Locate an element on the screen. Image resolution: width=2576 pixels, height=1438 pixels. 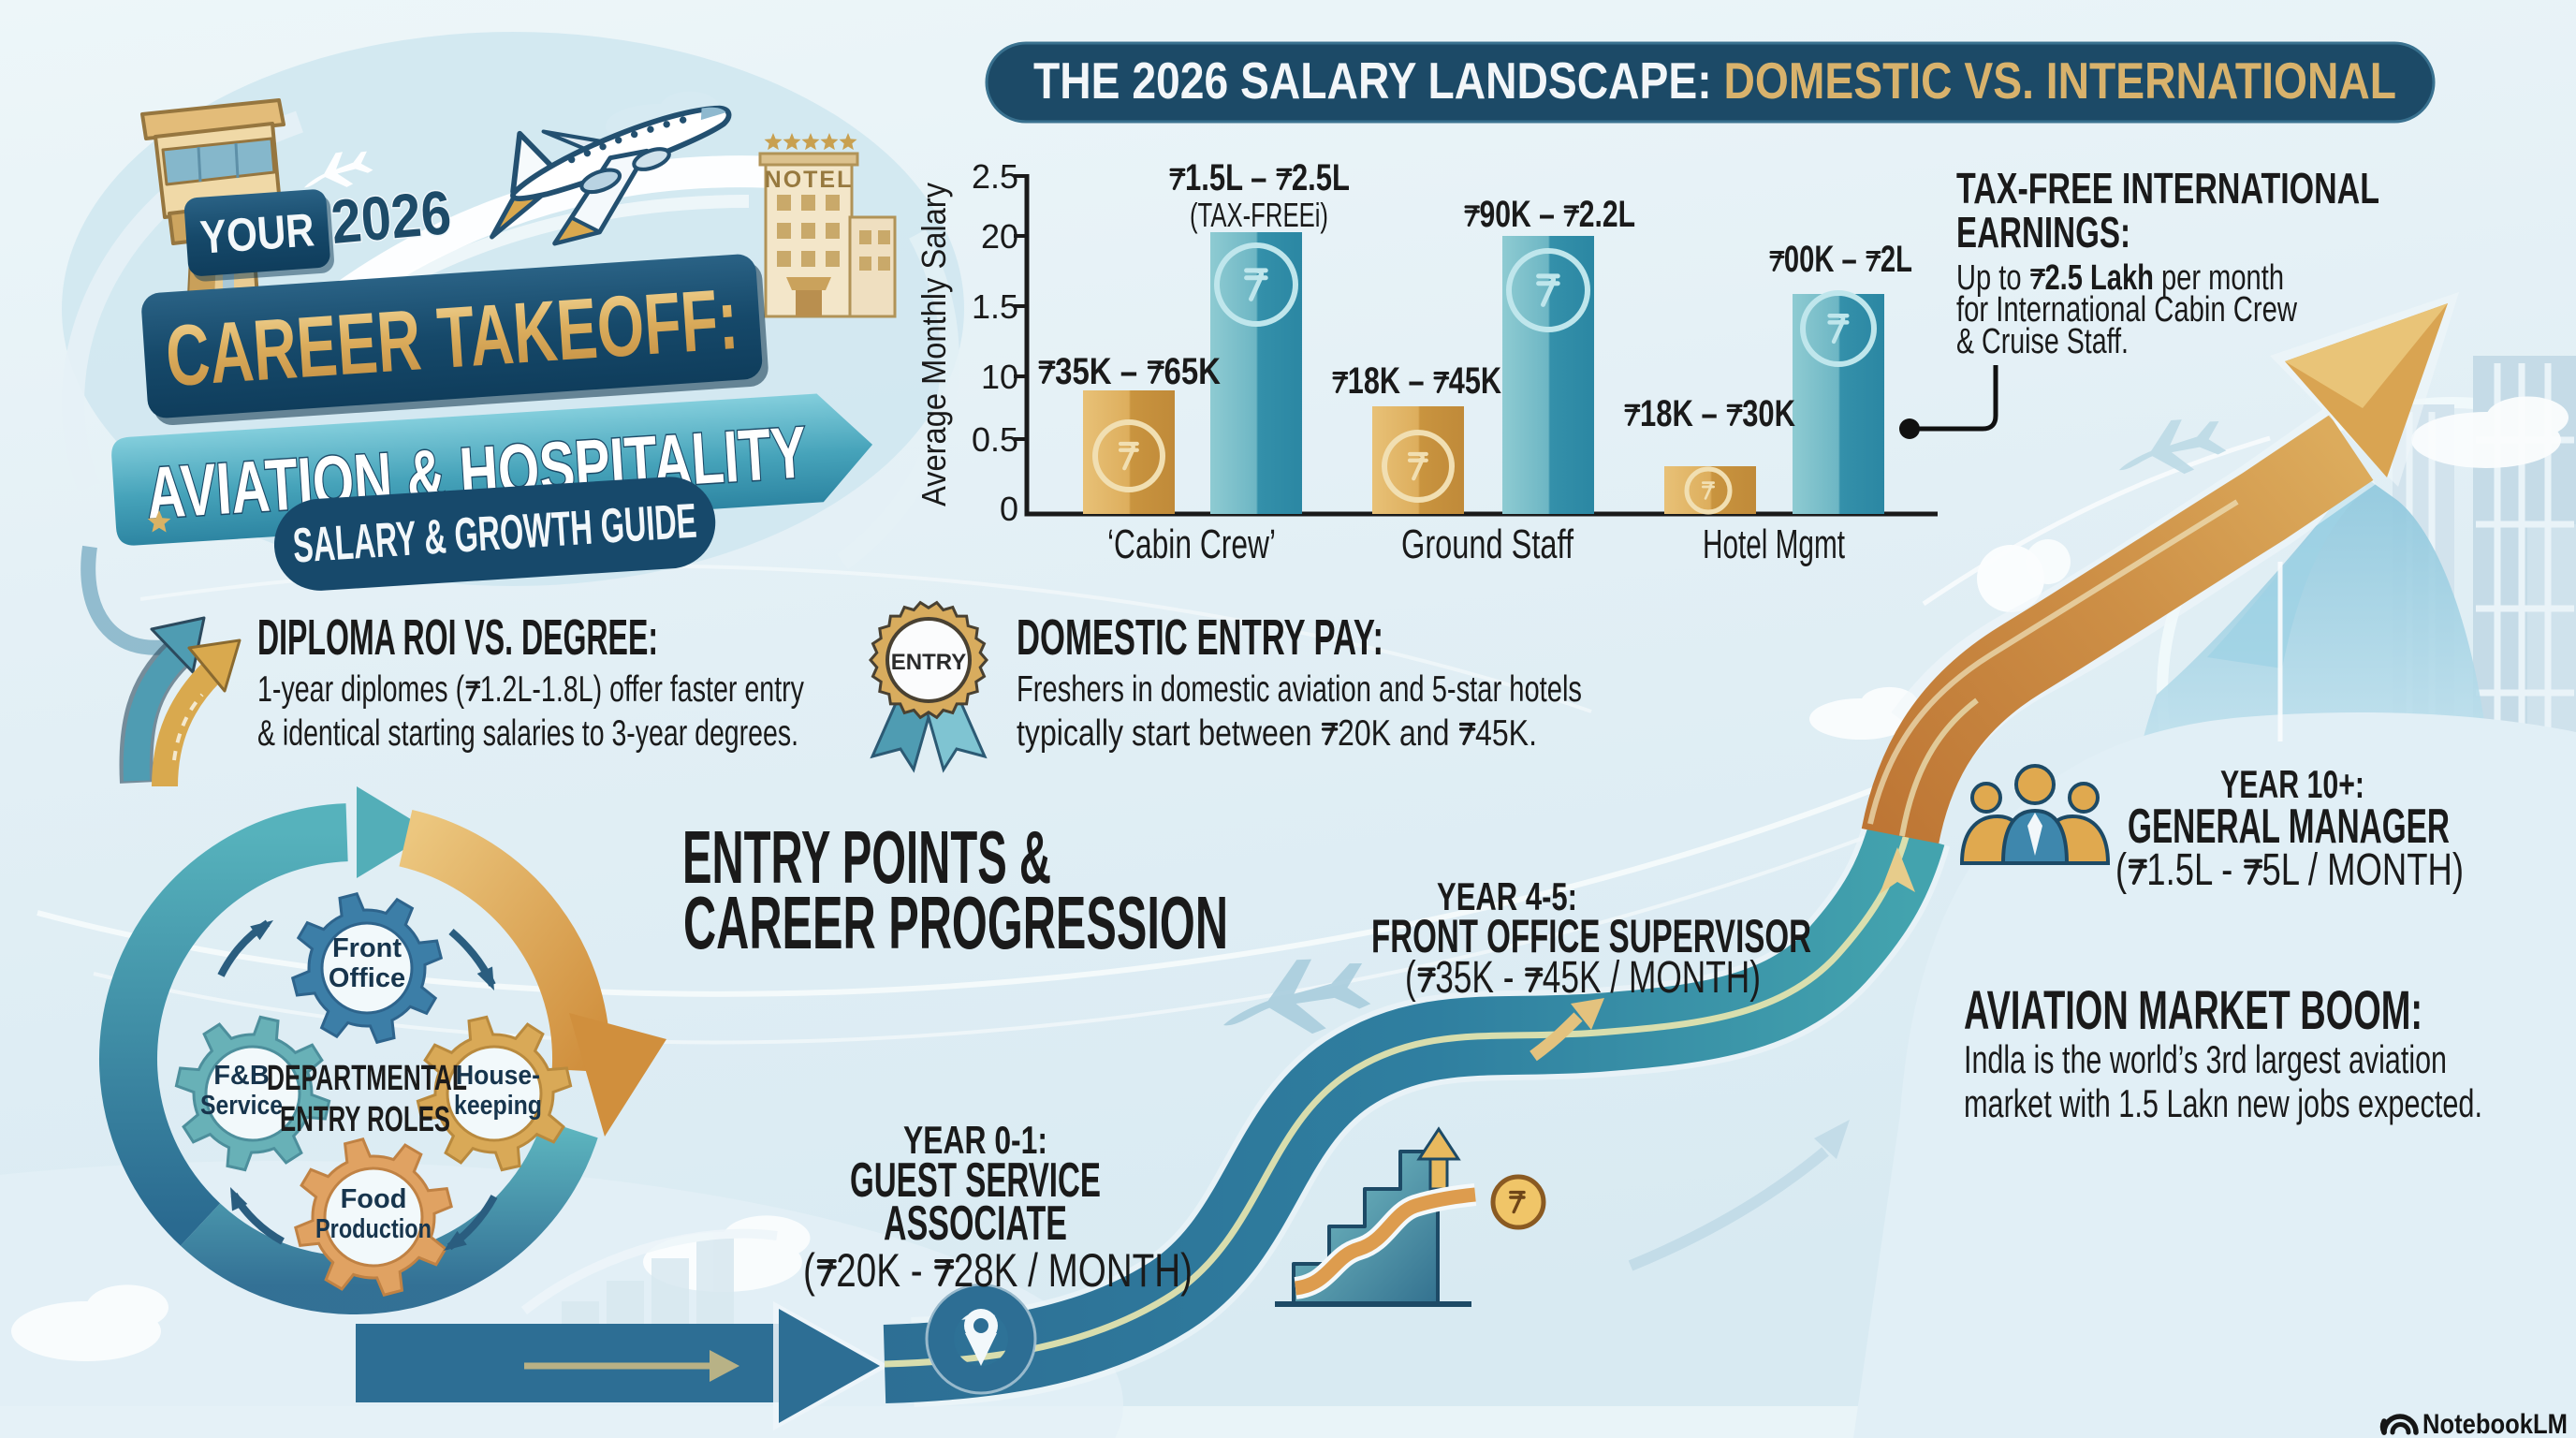
svg-text: Front is located at coordinates (367, 948).